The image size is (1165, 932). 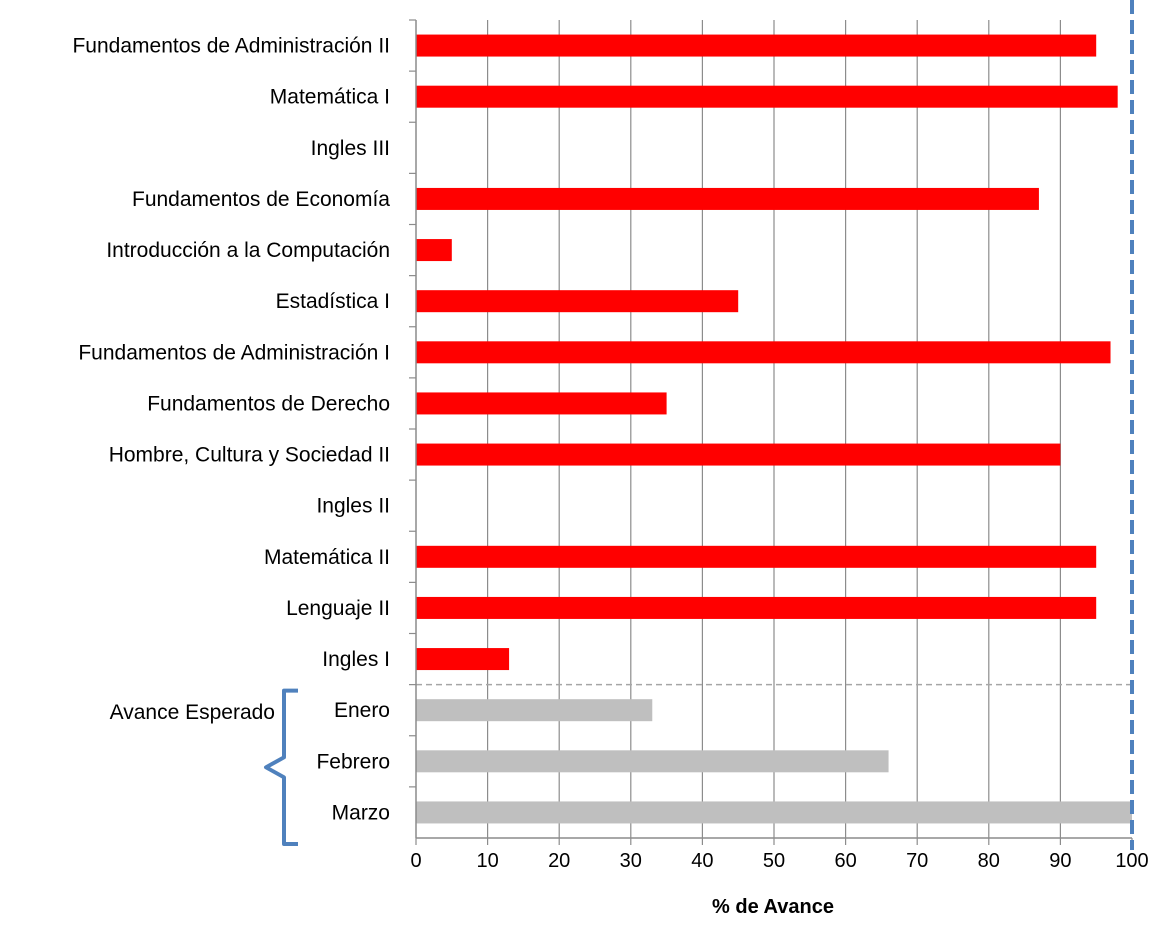 I want to click on category-label-8: Hombre, Cultura y Sociedad II, so click(x=249, y=455).